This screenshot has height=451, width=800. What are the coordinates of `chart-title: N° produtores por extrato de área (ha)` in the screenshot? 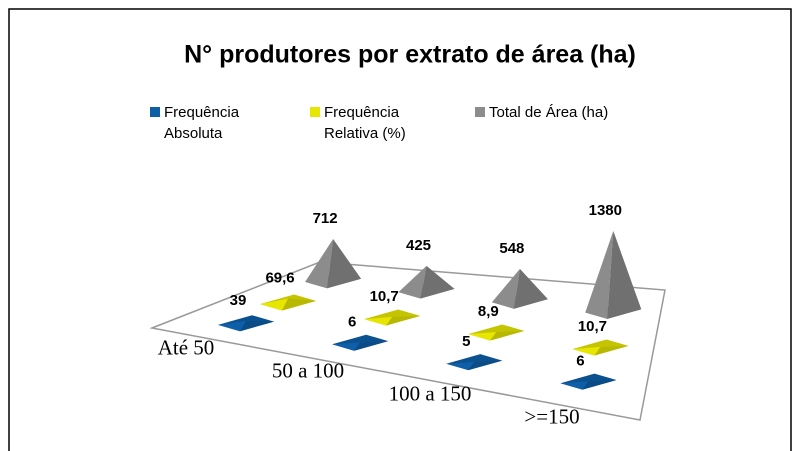 It's located at (410, 55).